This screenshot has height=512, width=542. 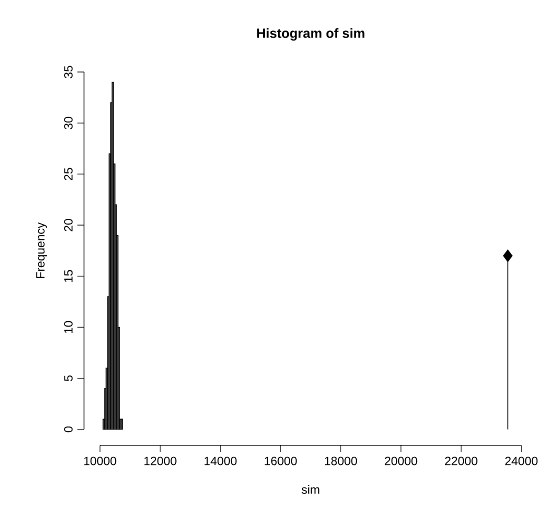 I want to click on y-tick-label: 30, so click(x=68, y=123).